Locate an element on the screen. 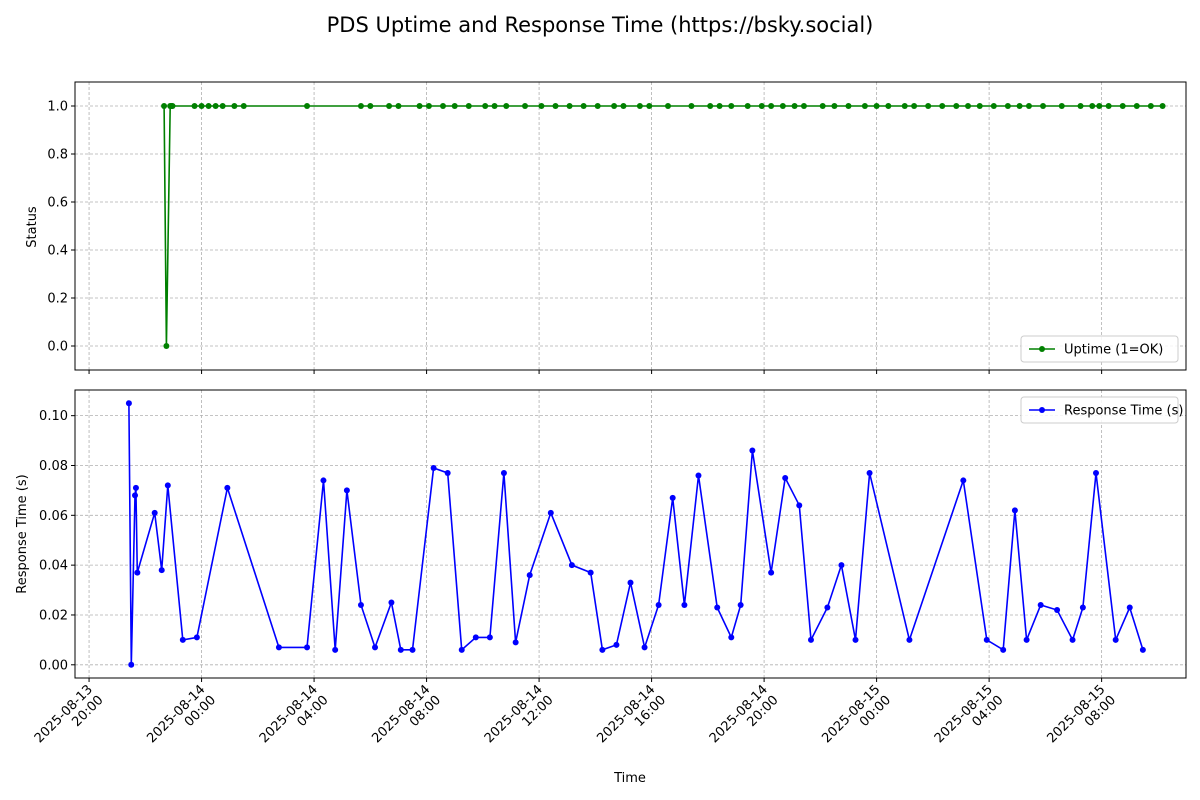  x-tick-label: 2025-08-1404:00 is located at coordinates (294, 719).